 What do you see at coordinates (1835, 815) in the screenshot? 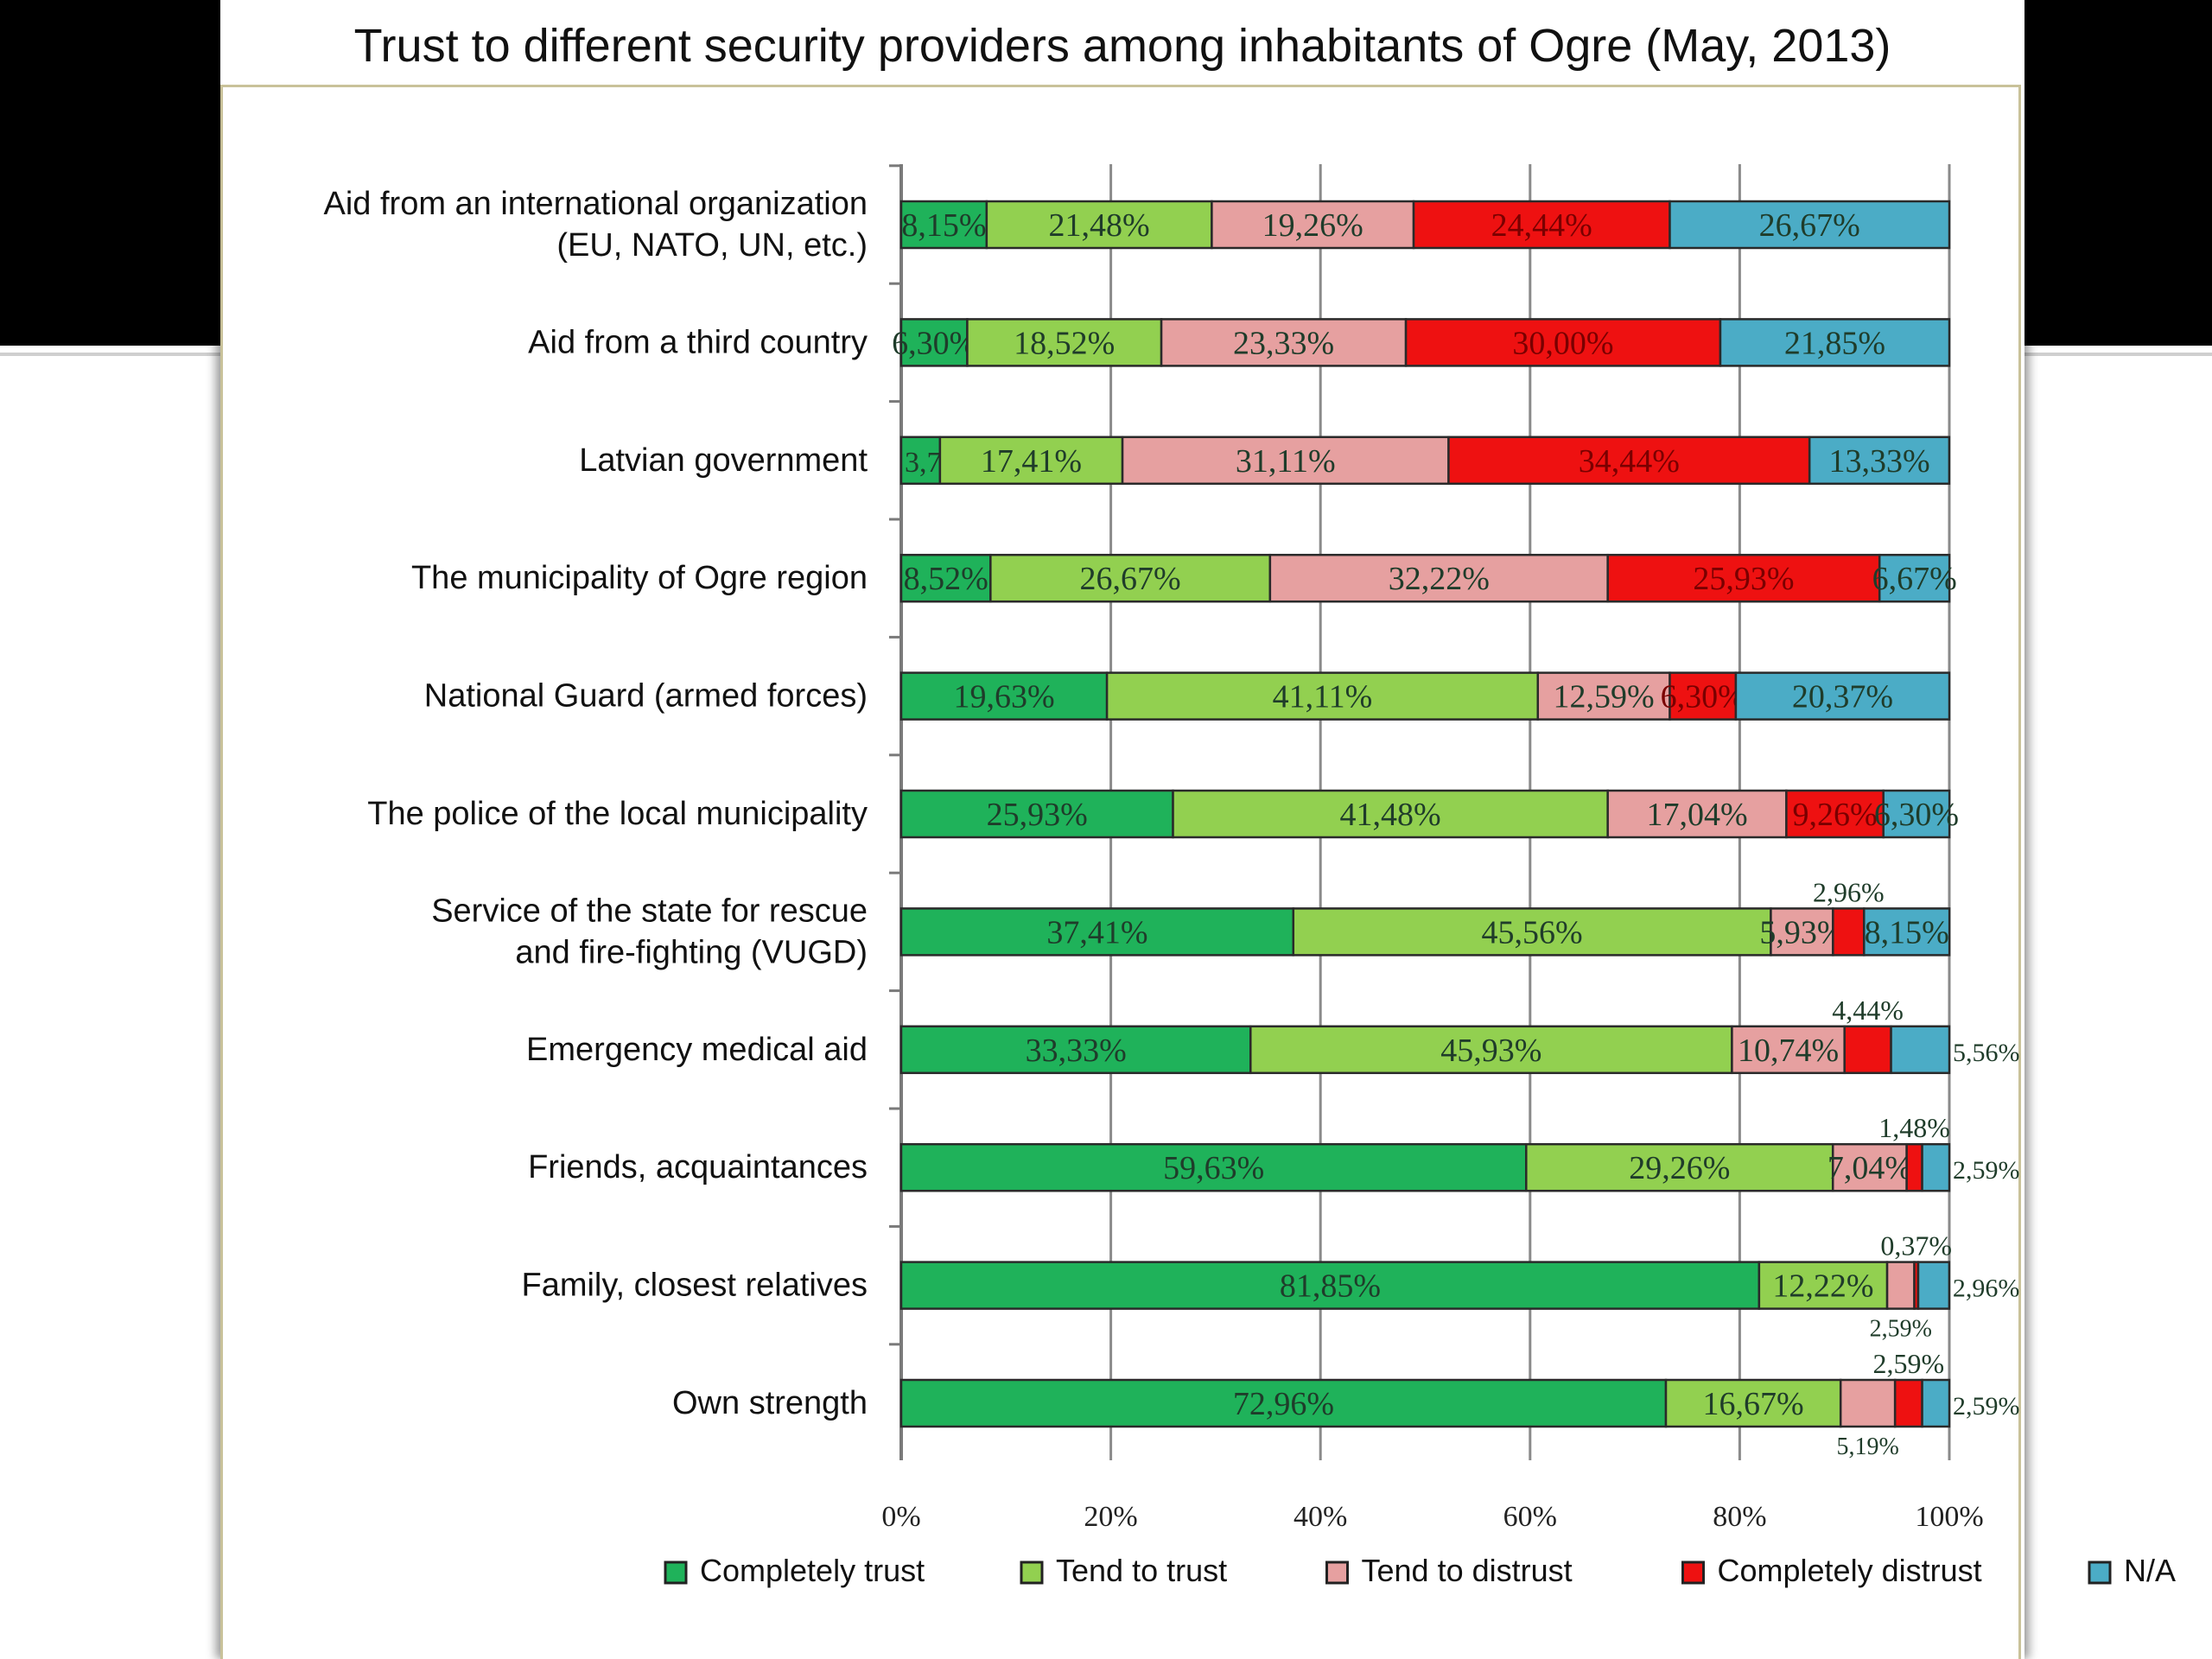
I see `data-label: 9,26%` at bounding box center [1835, 815].